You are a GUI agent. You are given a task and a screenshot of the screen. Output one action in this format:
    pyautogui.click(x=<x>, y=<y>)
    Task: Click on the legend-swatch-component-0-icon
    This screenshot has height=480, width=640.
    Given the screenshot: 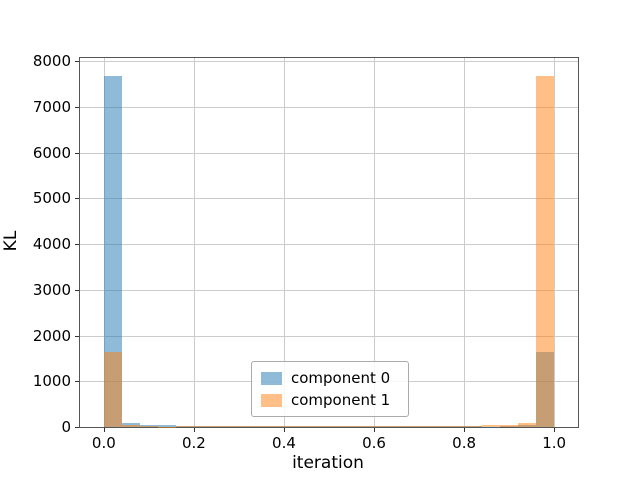 What is the action you would take?
    pyautogui.click(x=271, y=378)
    